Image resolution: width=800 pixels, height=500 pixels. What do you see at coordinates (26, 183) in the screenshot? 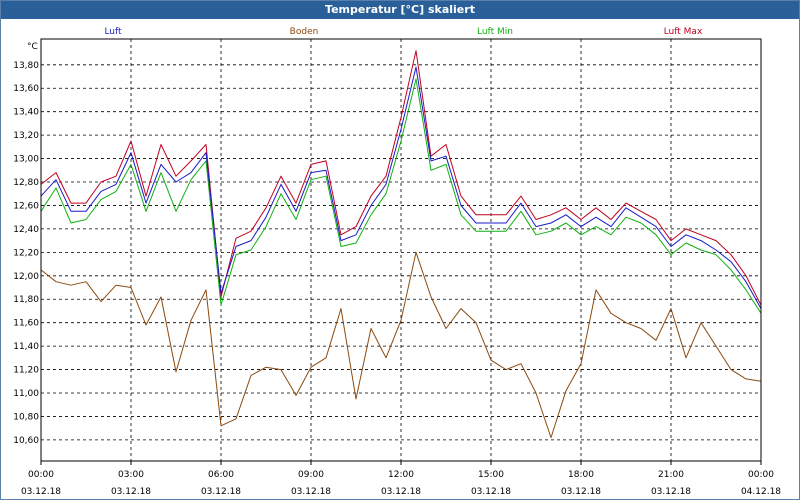
I see `y-tick-label: 12,80` at bounding box center [26, 183].